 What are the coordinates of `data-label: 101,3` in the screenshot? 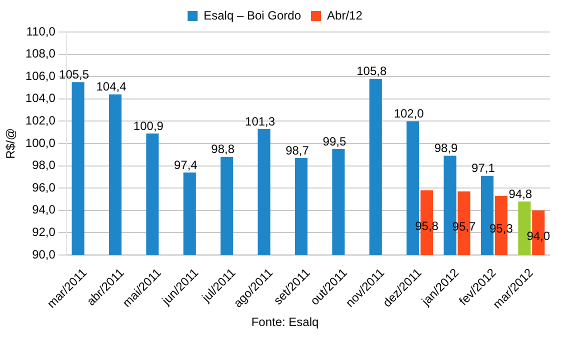 It's located at (260, 121).